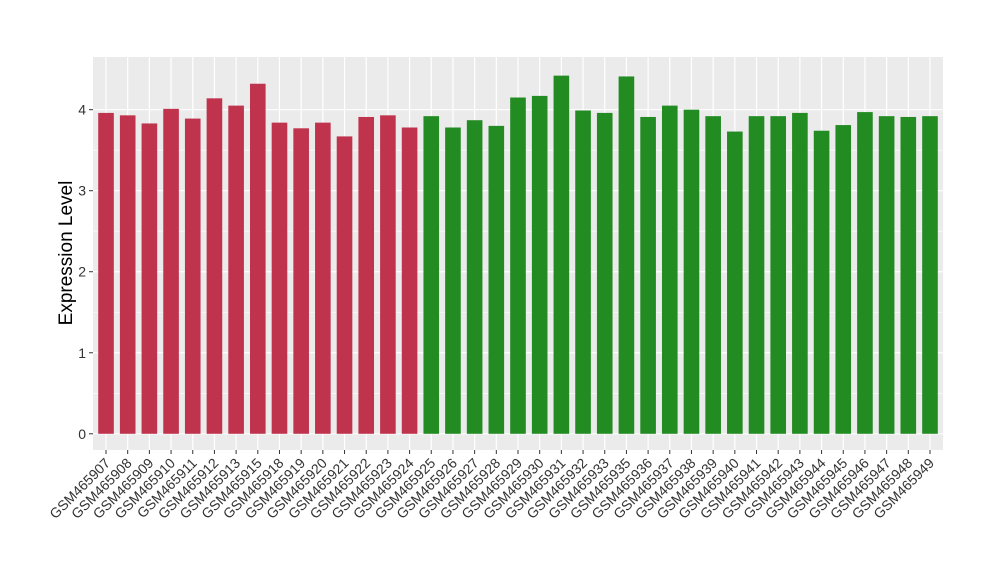 This screenshot has width=1000, height=585. I want to click on bar-gsm465943, so click(800, 273).